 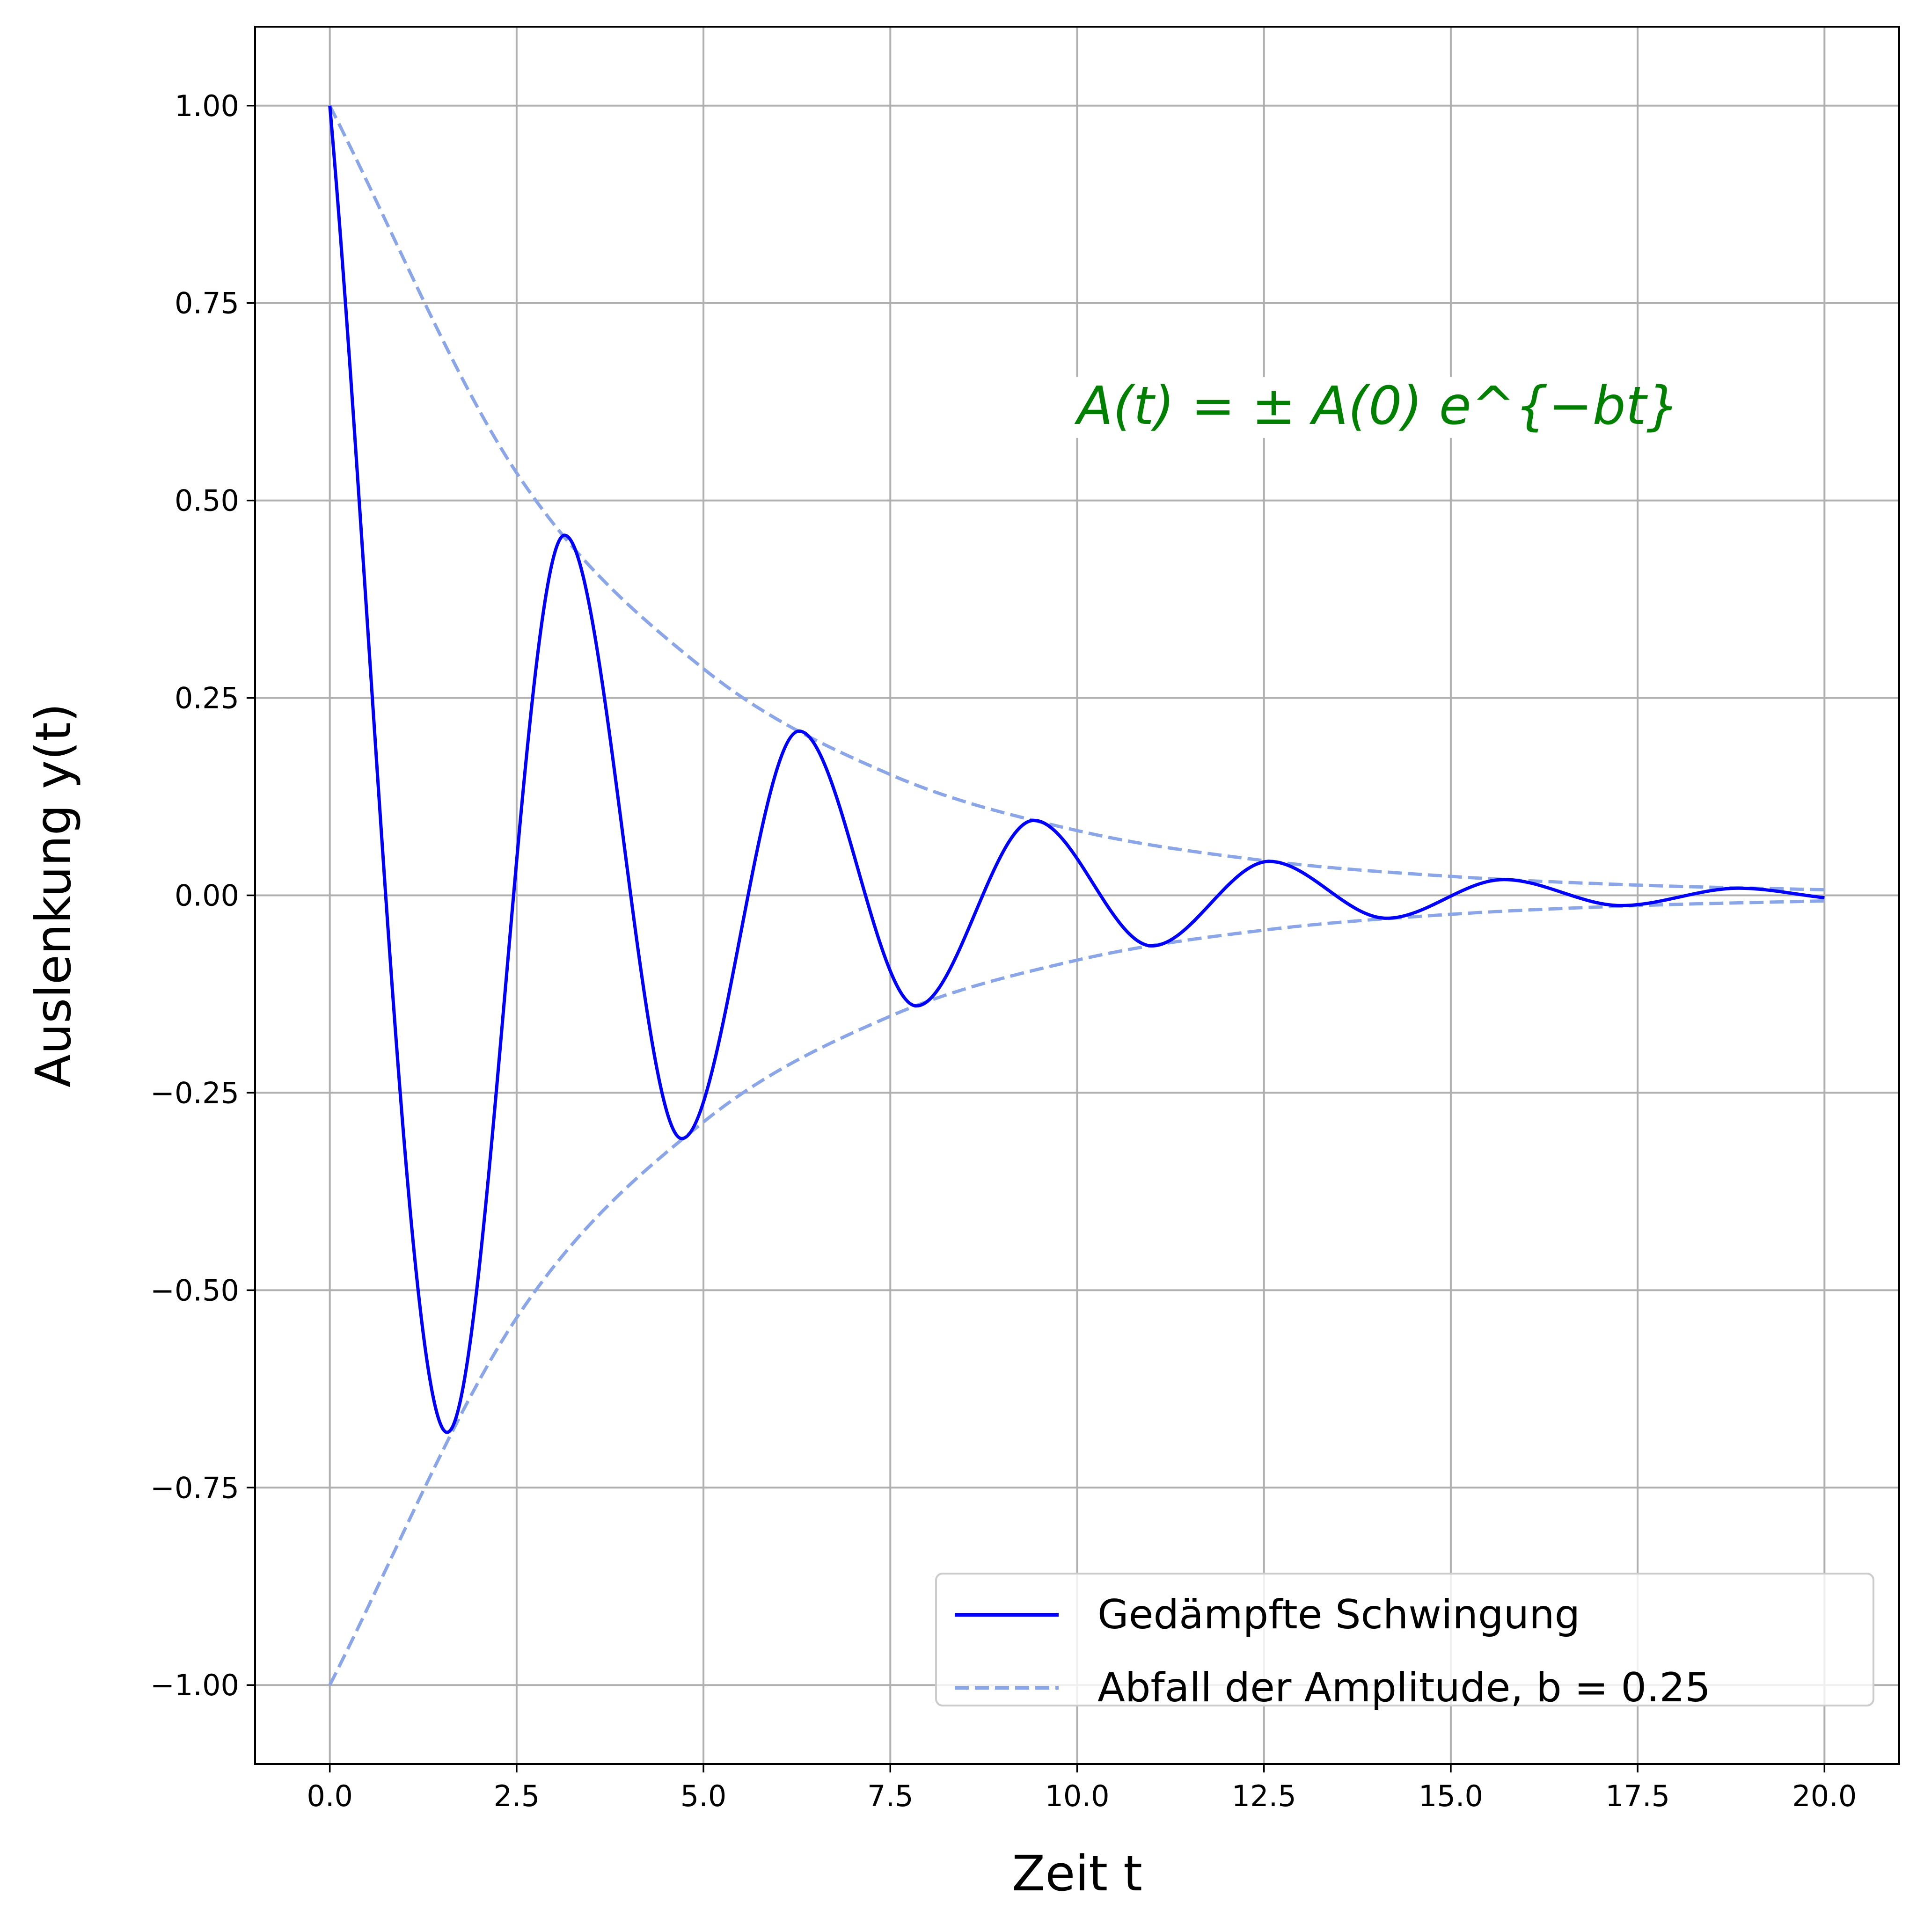 What do you see at coordinates (890, 1796) in the screenshot?
I see `x-tick-label: 7.5` at bounding box center [890, 1796].